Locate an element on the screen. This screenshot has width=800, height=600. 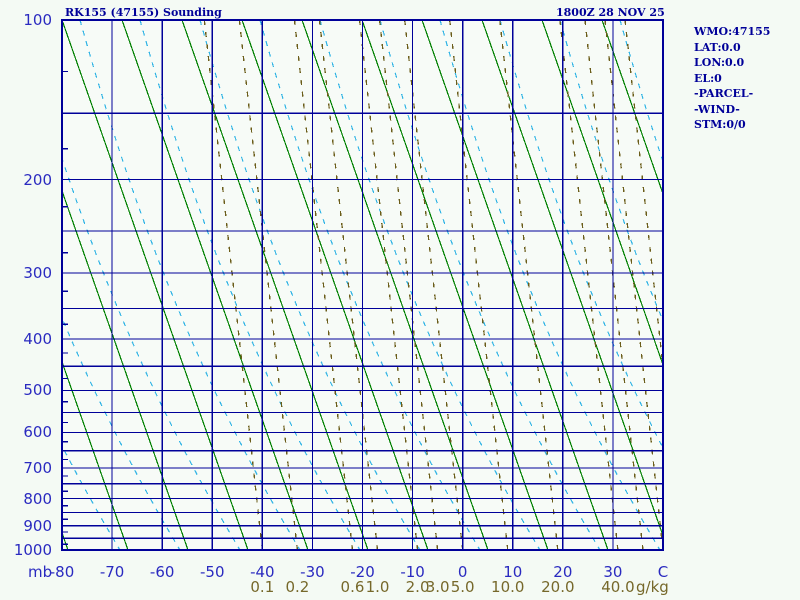
axis-ticks is located at coordinates (65, 307).